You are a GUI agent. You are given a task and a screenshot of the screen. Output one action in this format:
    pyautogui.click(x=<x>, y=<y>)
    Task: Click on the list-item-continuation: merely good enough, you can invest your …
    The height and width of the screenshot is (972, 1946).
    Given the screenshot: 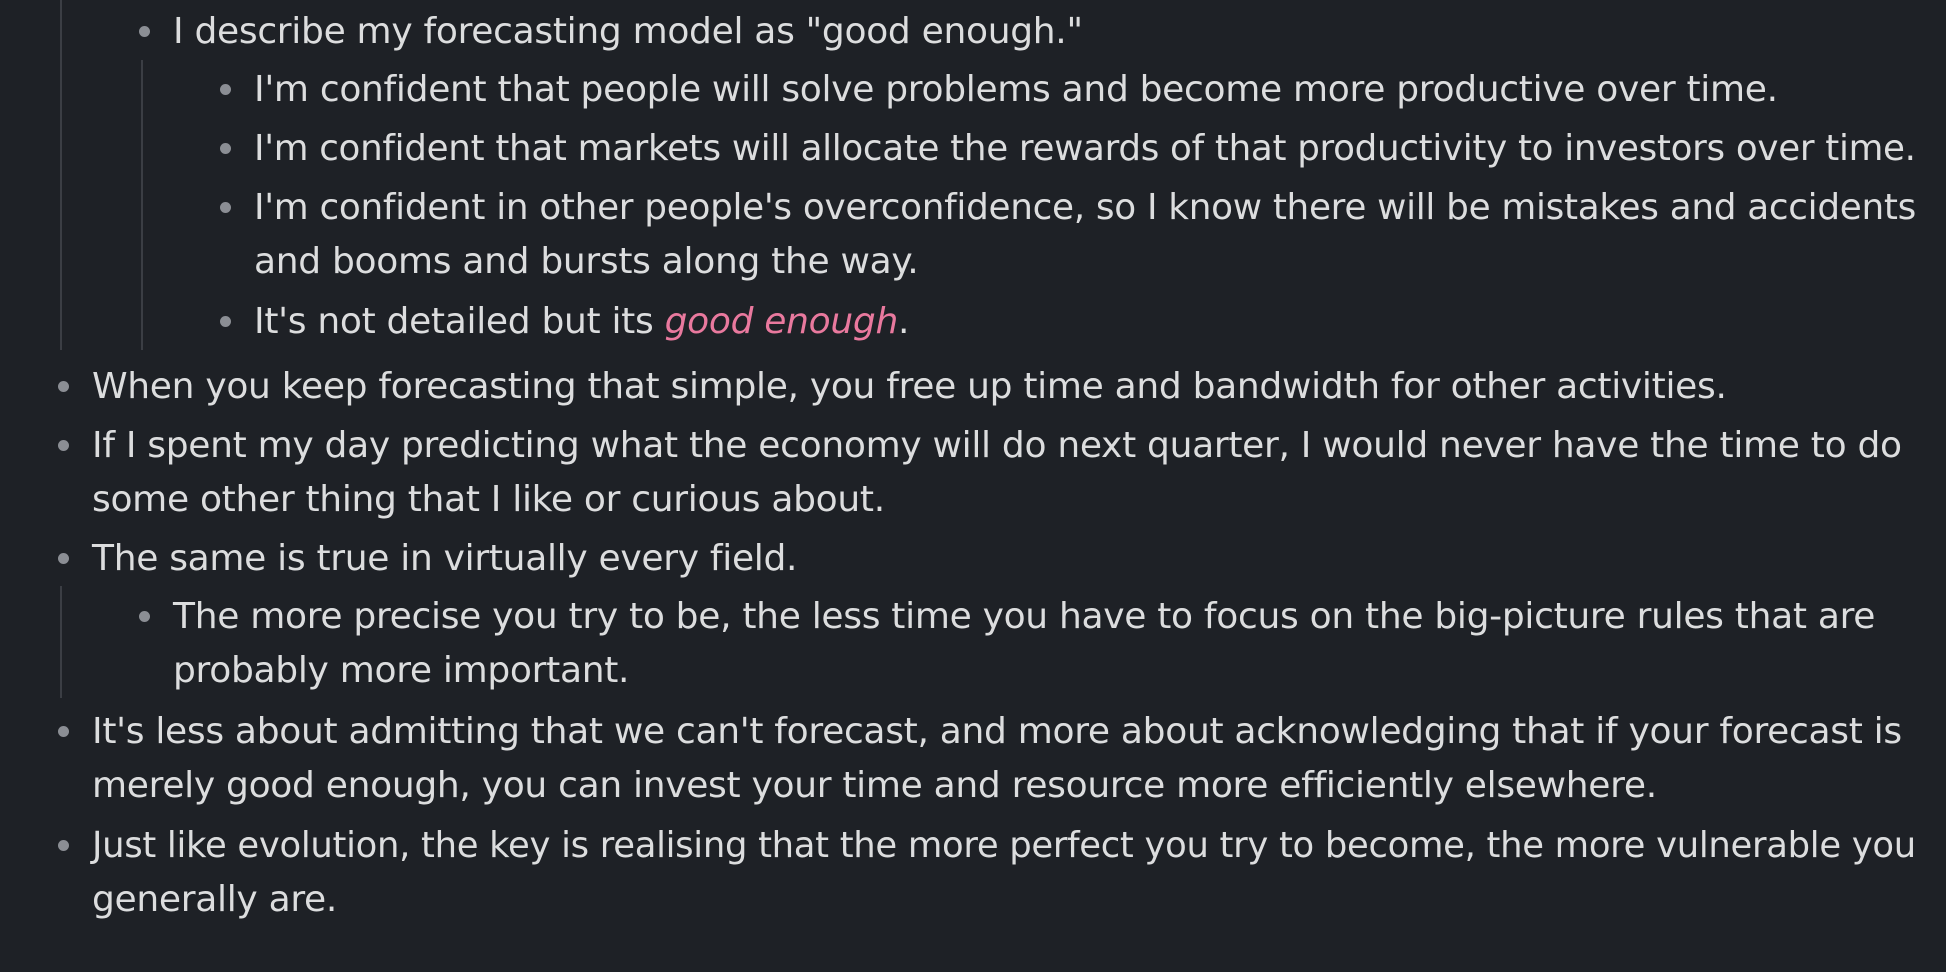 What is the action you would take?
    pyautogui.click(x=874, y=785)
    